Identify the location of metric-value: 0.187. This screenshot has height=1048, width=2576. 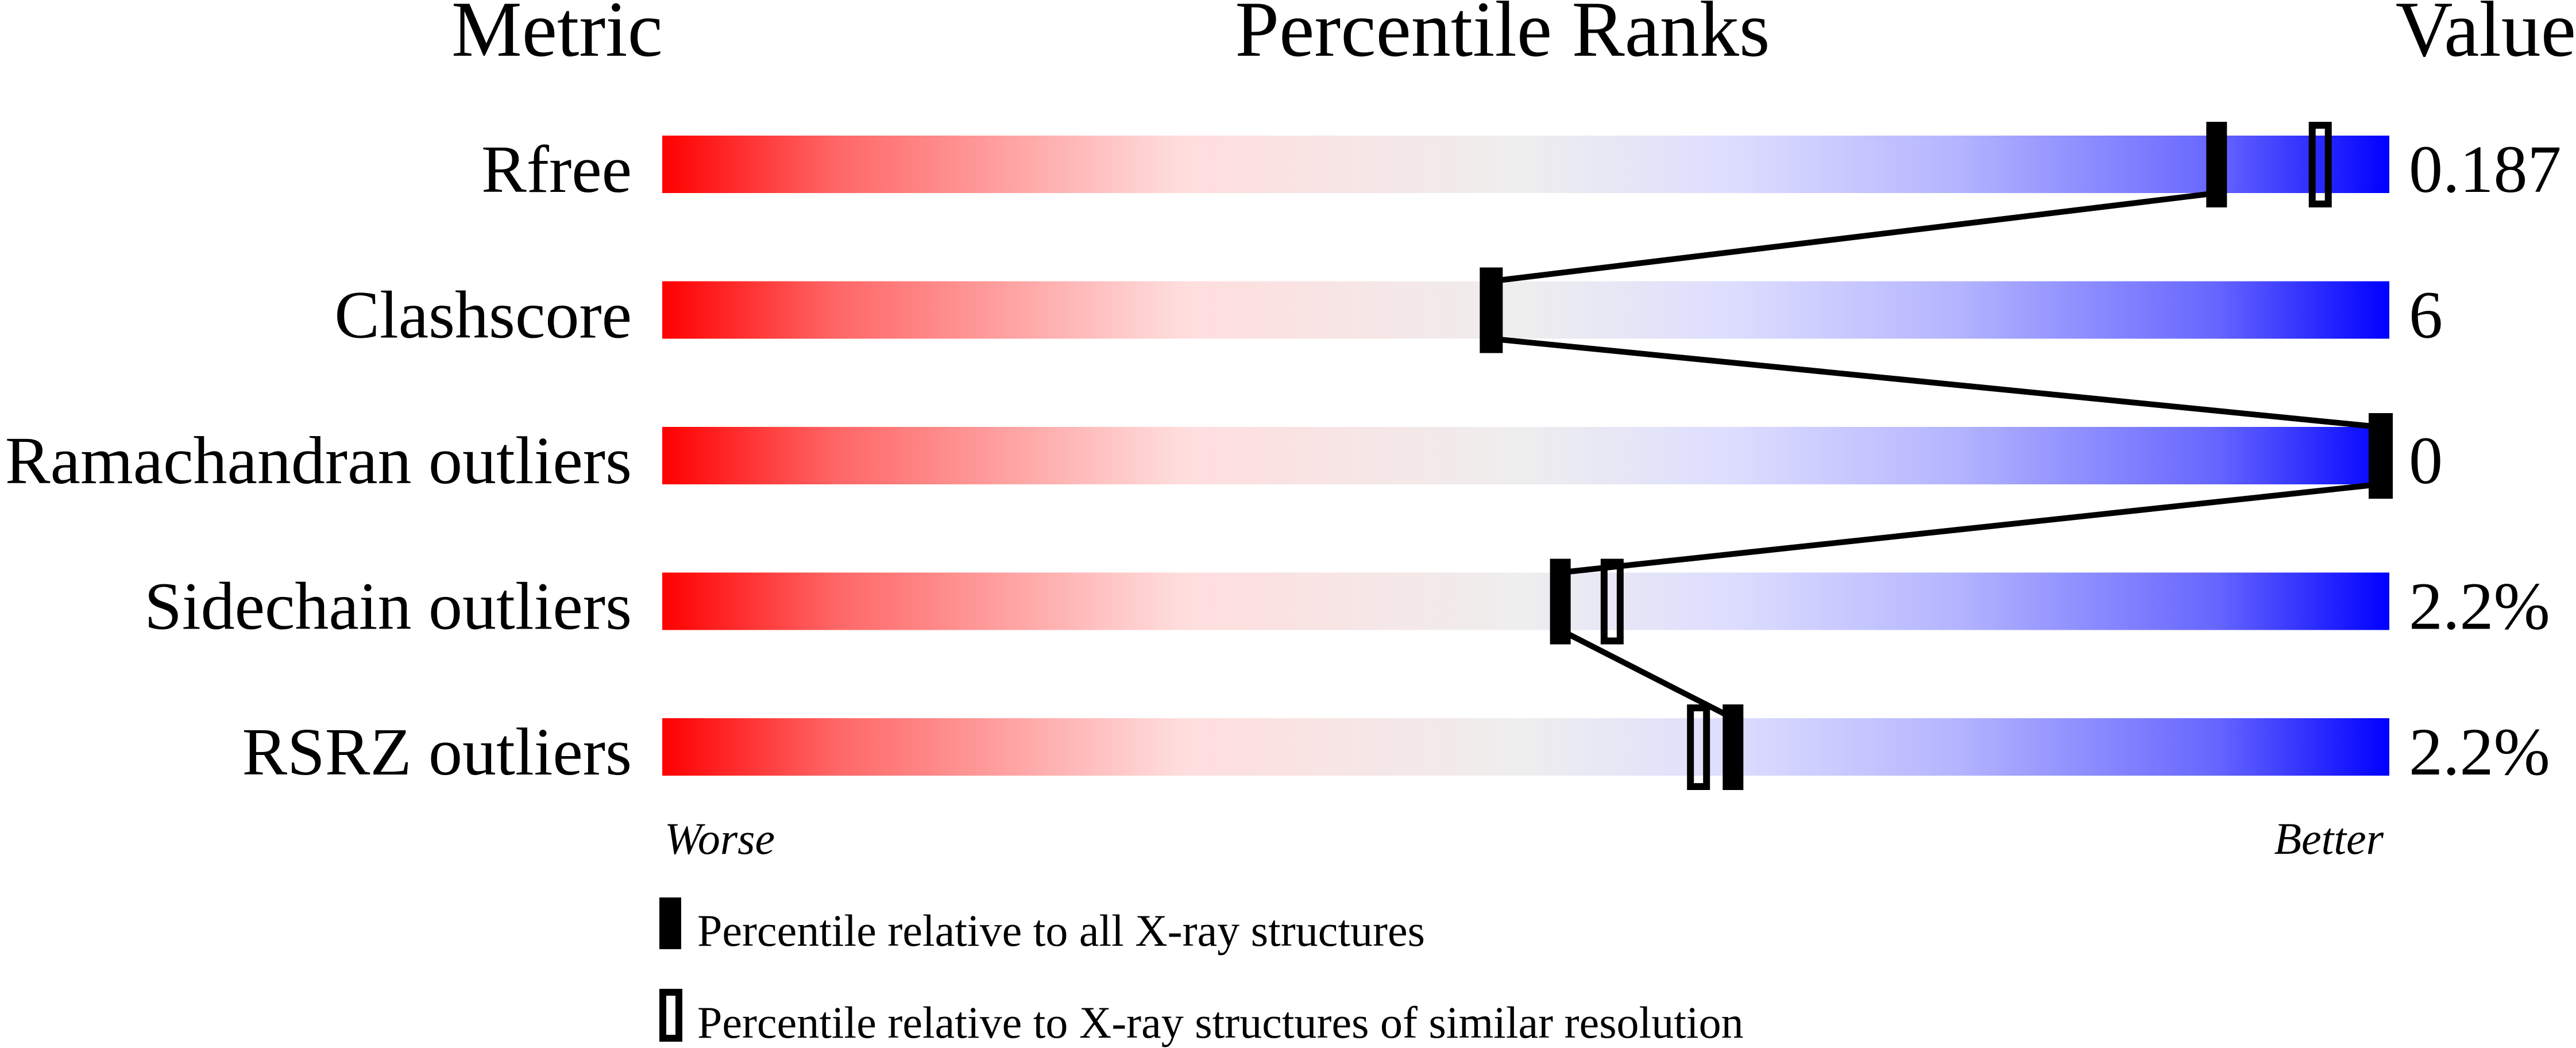
(2485, 169).